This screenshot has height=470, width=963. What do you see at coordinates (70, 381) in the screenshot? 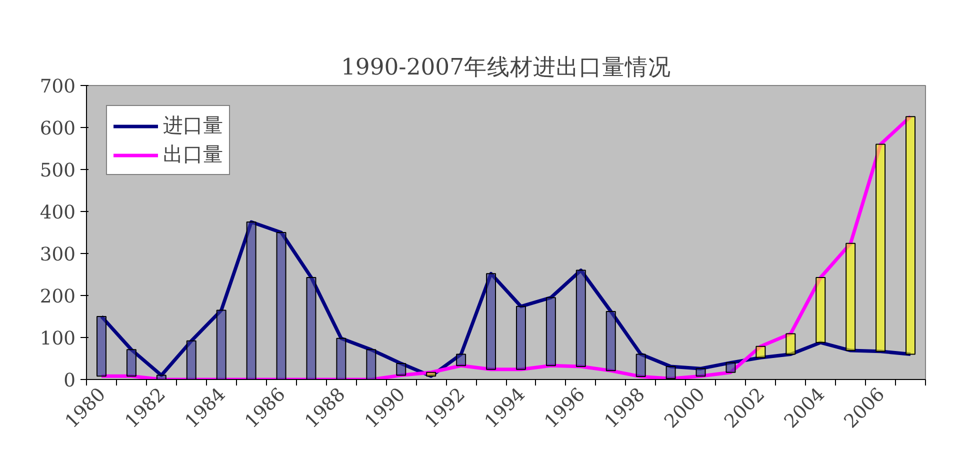
I see `y-tick-label: 0` at bounding box center [70, 381].